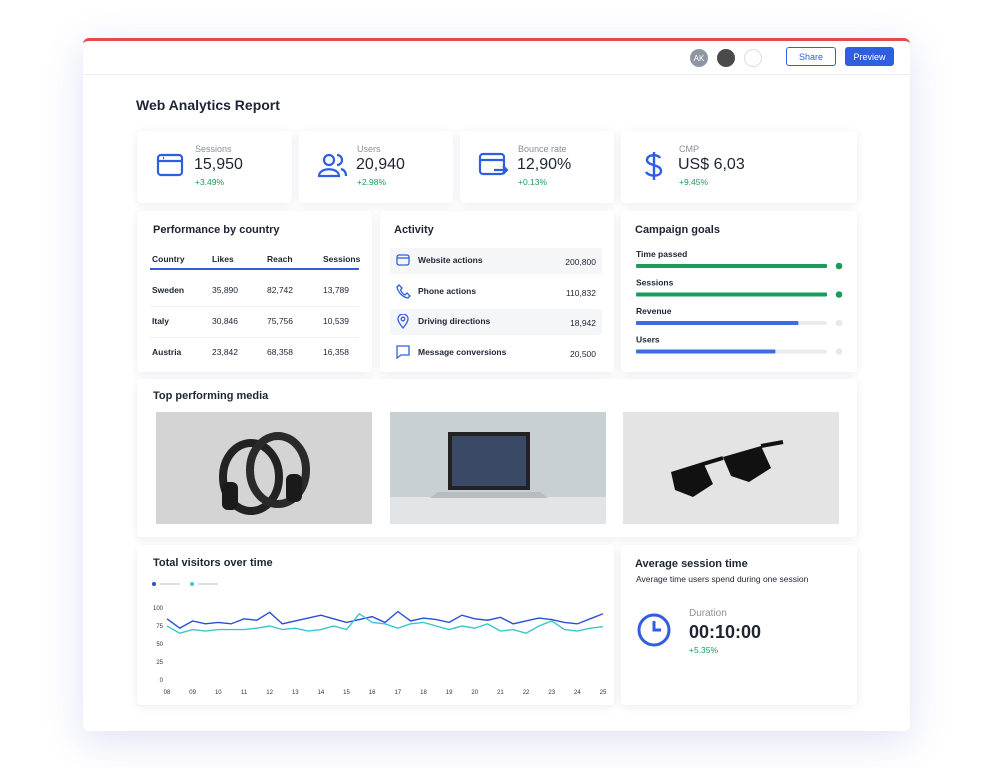 This screenshot has height=768, width=1000. What do you see at coordinates (216, 230) in the screenshot?
I see `card-title: Performance by country` at bounding box center [216, 230].